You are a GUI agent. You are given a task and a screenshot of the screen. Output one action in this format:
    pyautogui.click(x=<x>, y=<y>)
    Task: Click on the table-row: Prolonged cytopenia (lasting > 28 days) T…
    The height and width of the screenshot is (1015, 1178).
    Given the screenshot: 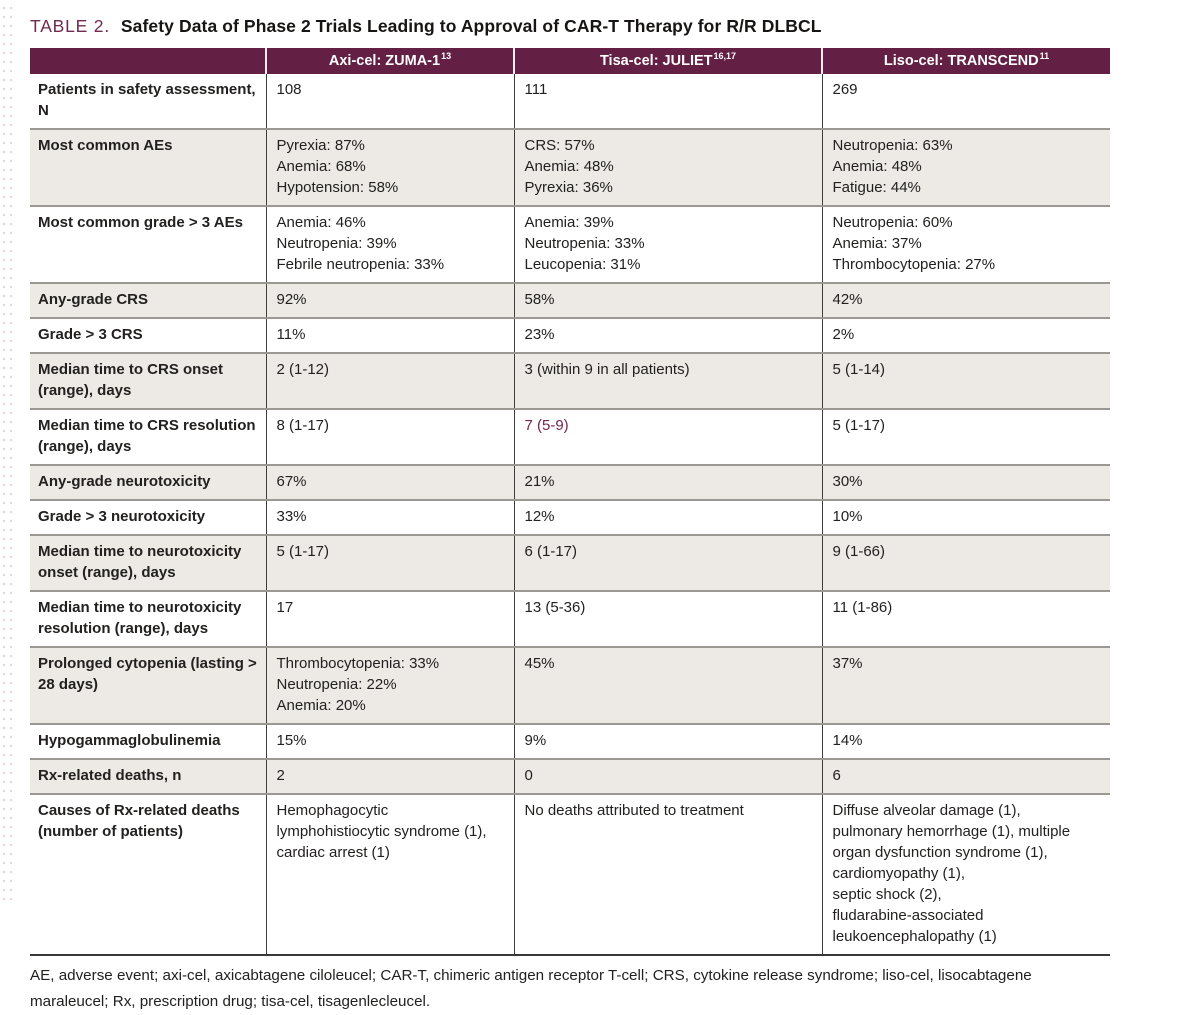 What is the action you would take?
    pyautogui.click(x=570, y=685)
    